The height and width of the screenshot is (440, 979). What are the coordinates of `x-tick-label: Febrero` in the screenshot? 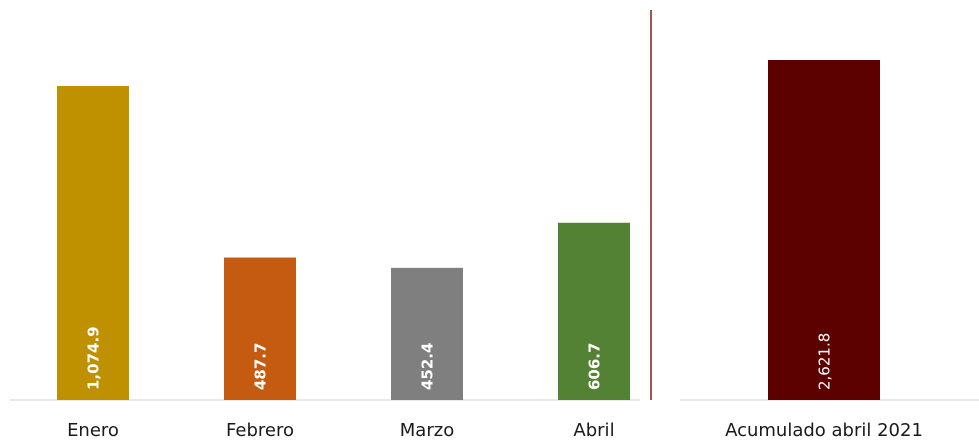 It's located at (260, 430).